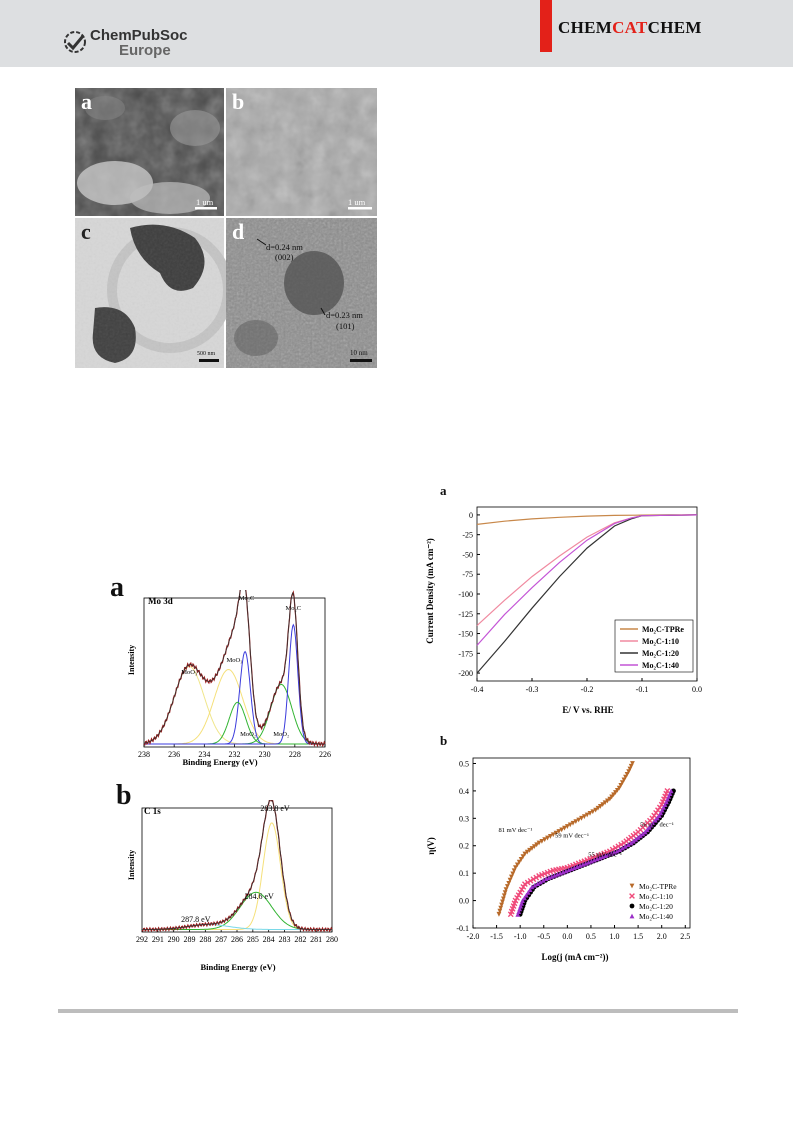  What do you see at coordinates (430, 591) in the screenshot?
I see `lsv-ylabel: Current Density (mA cm⁻²)` at bounding box center [430, 591].